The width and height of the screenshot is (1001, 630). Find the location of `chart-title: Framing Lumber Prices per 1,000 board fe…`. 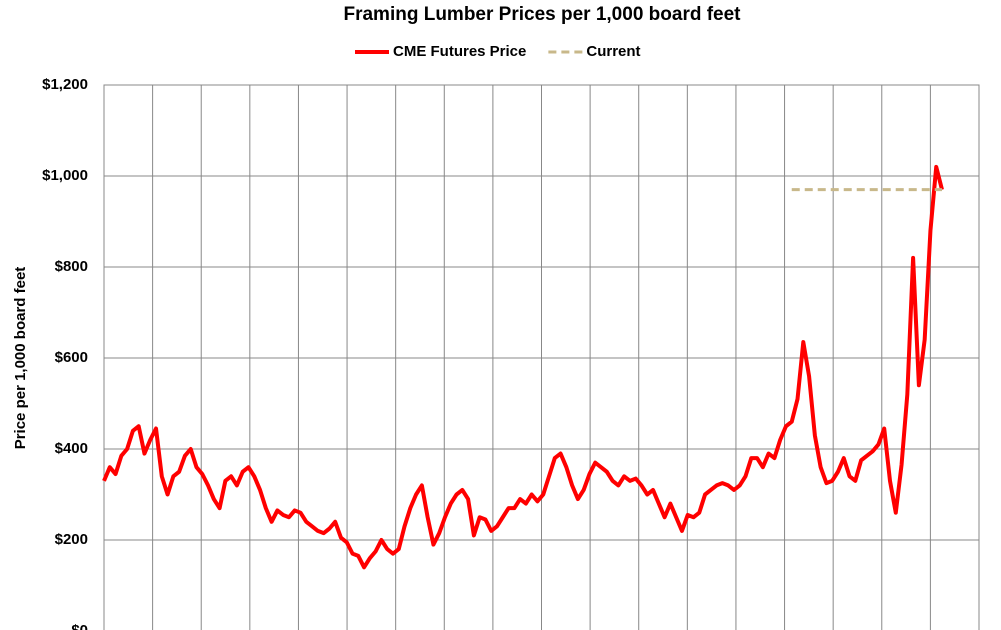

chart-title: Framing Lumber Prices per 1,000 board fe… is located at coordinates (542, 14).